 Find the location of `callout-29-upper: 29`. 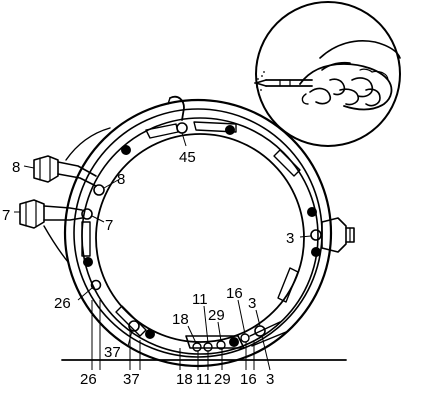

callout-29-upper: 29 is located at coordinates (216, 315).